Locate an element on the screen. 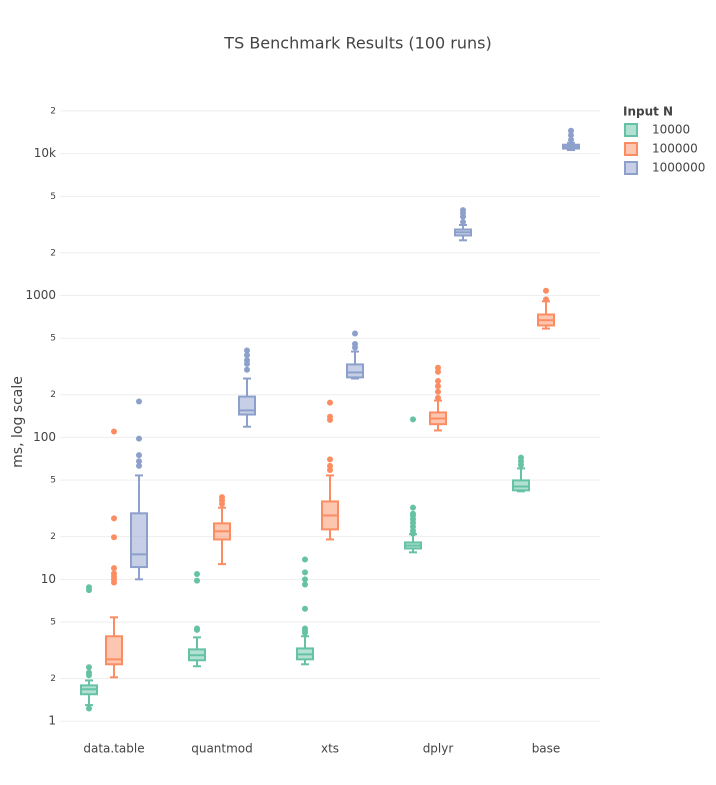 Image resolution: width=716 pixels, height=785 pixels. y-tick-label: 10 is located at coordinates (48, 579).